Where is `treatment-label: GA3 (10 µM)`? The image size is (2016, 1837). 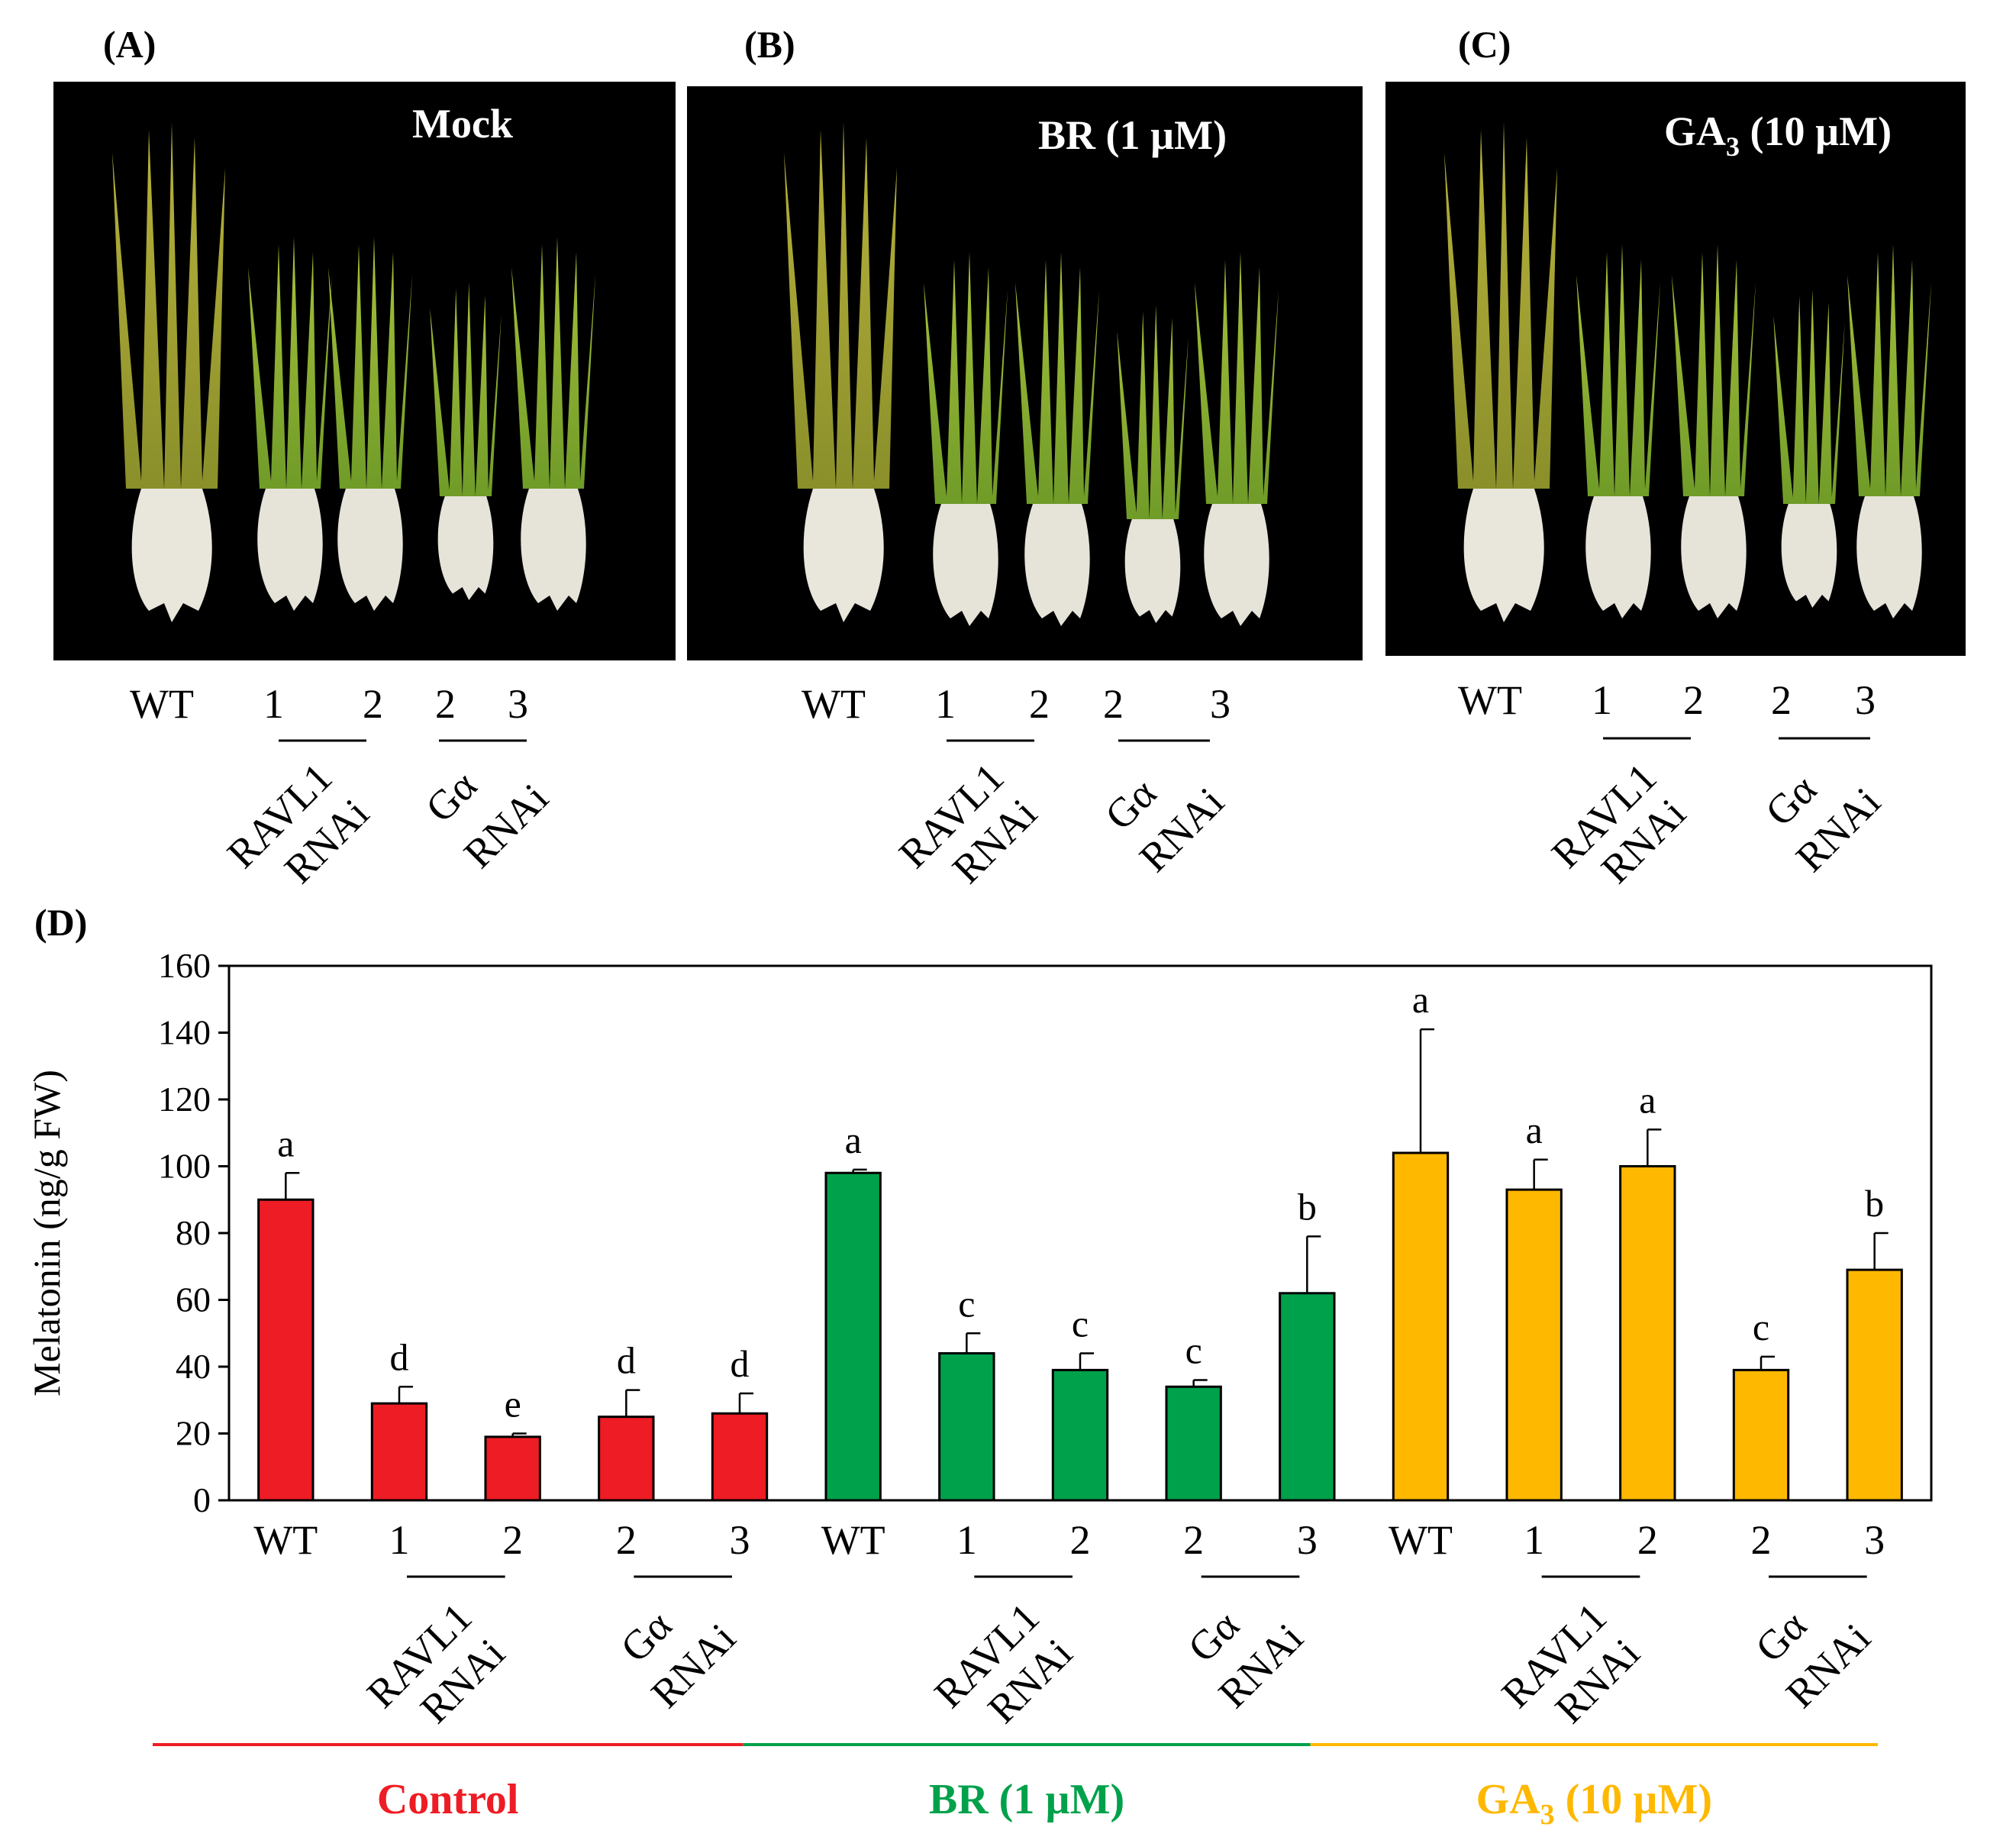
treatment-label: GA3 (10 µM) is located at coordinates (1594, 1803).